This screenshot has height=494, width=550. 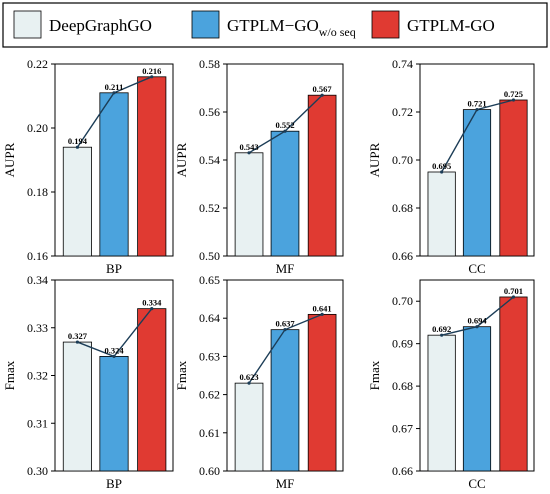 What do you see at coordinates (477, 321) in the screenshot?
I see `value-label-2: 0.694` at bounding box center [477, 321].